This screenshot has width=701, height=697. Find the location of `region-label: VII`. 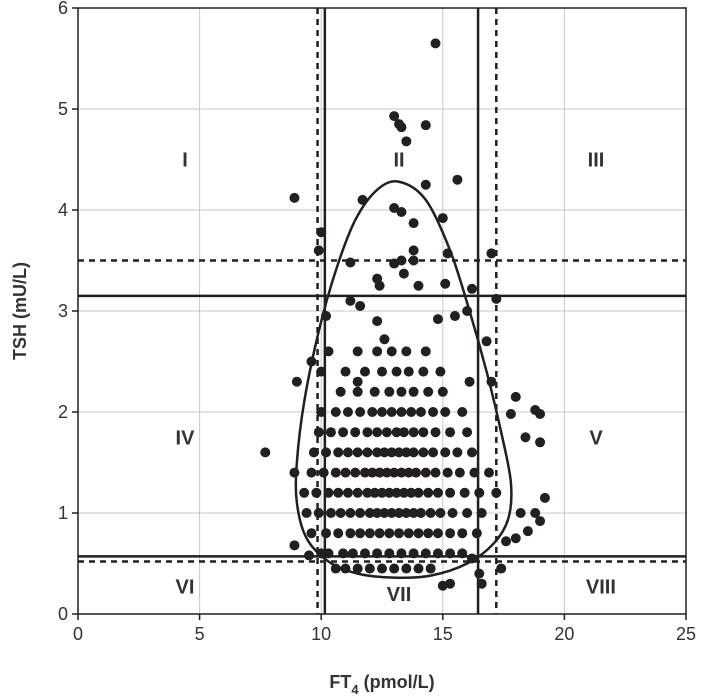

region-label: VII is located at coordinates (399, 595).